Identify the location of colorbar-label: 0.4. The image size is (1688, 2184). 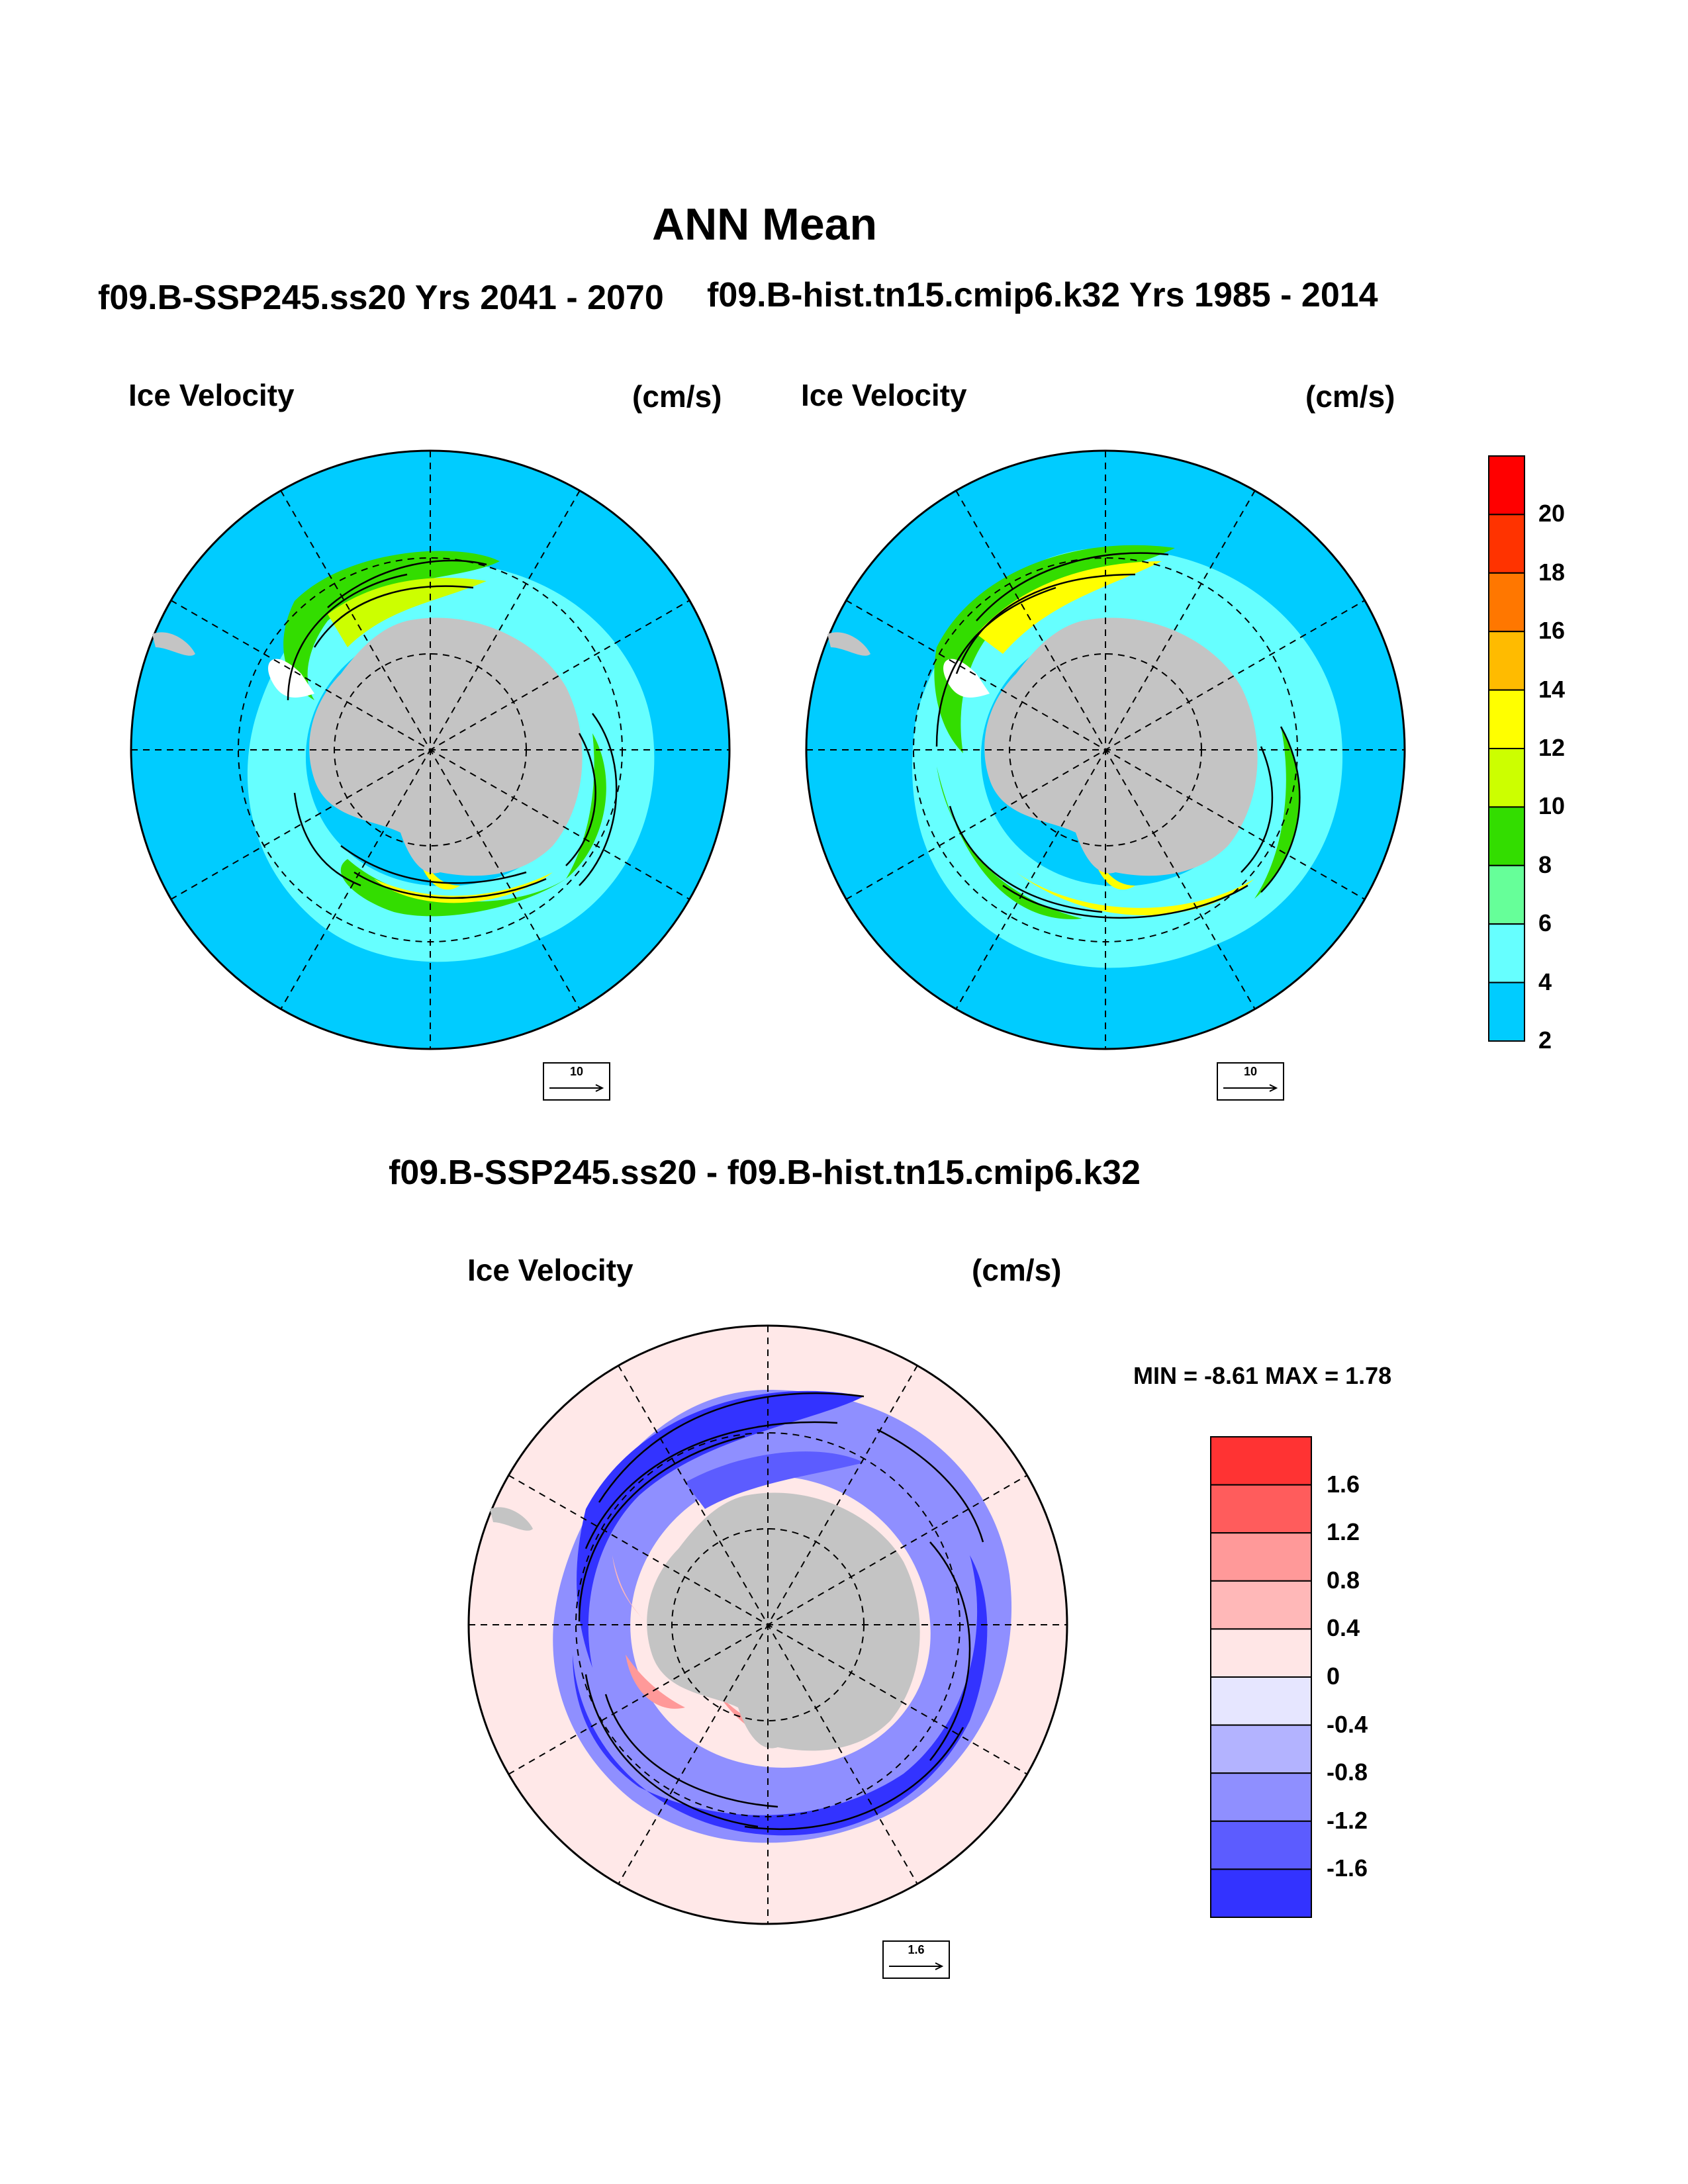
(1343, 1628).